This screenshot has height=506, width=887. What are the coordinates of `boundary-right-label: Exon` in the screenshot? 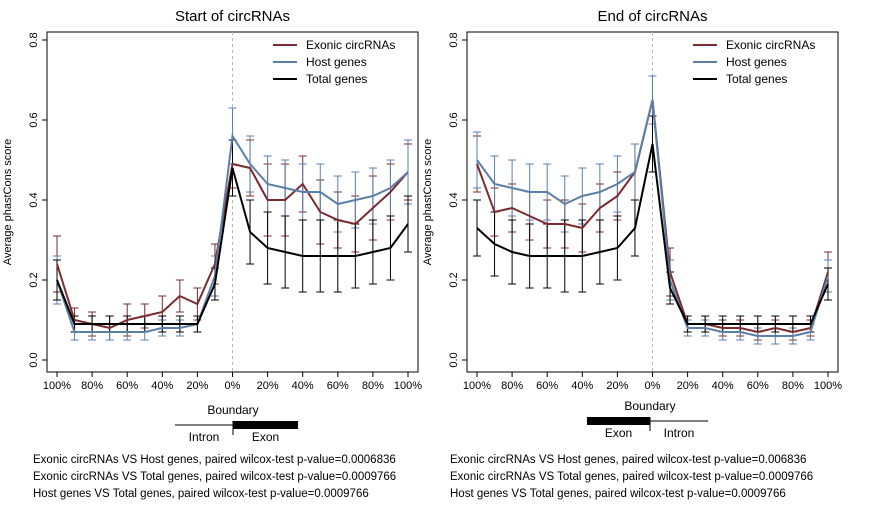 It's located at (265, 437).